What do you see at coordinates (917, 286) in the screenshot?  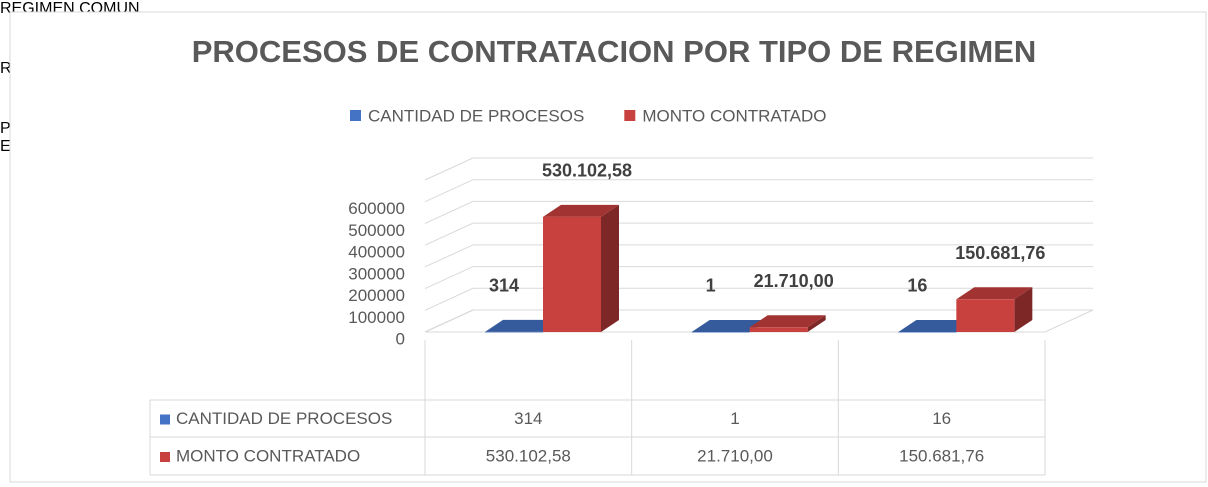 I see `data-label: 16` at bounding box center [917, 286].